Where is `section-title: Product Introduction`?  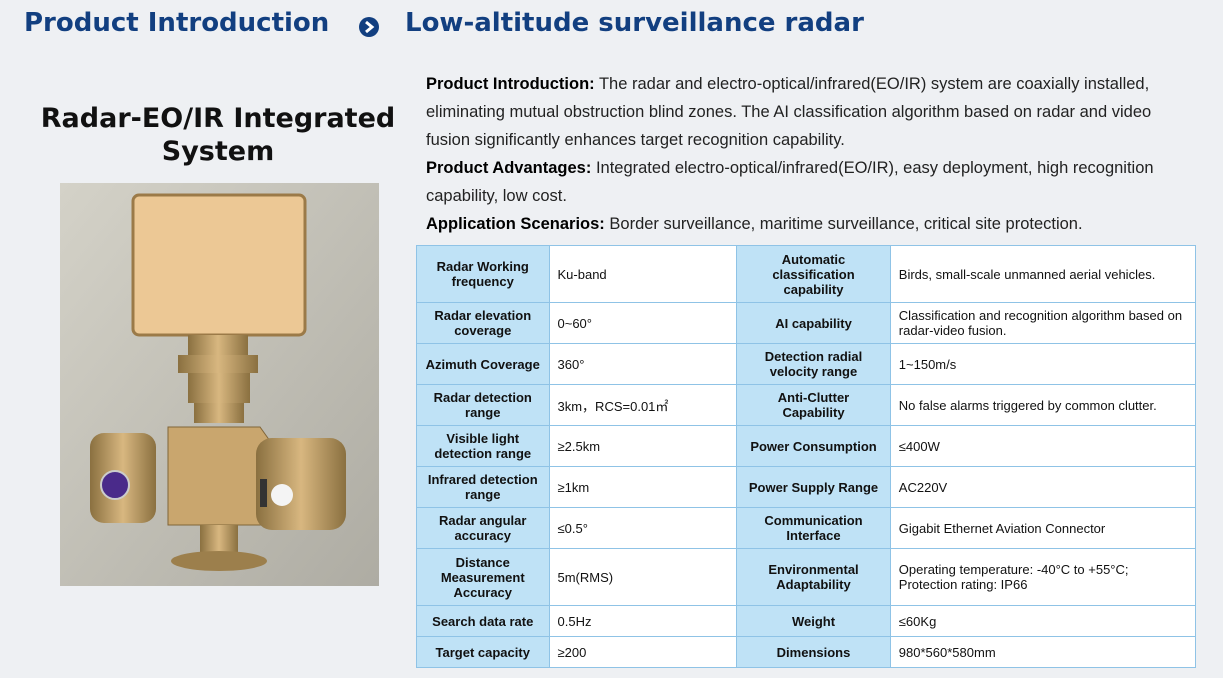 section-title: Product Introduction is located at coordinates (177, 23).